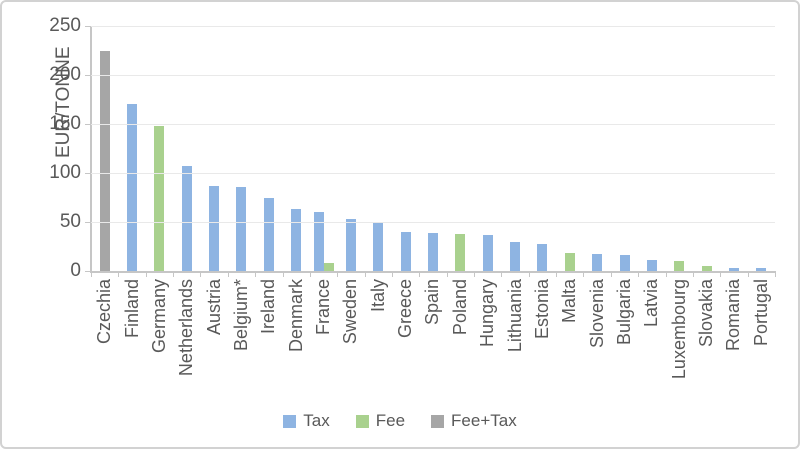 This screenshot has width=800, height=449. Describe the element at coordinates (596, 314) in the screenshot. I see `x-axis-label: Slovenia` at that location.